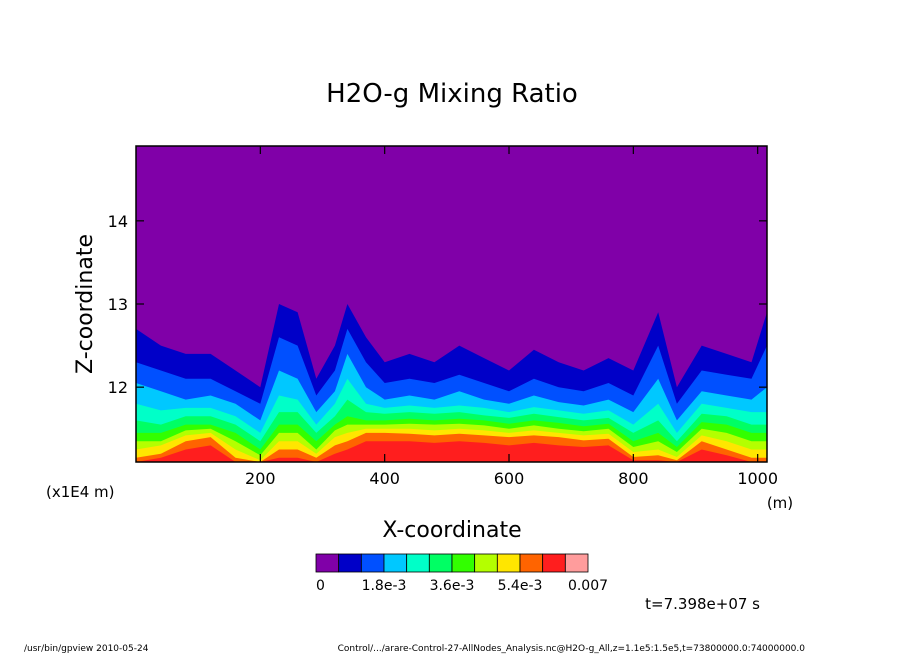  Describe the element at coordinates (118, 221) in the screenshot. I see `y-tick-label: 14` at that location.